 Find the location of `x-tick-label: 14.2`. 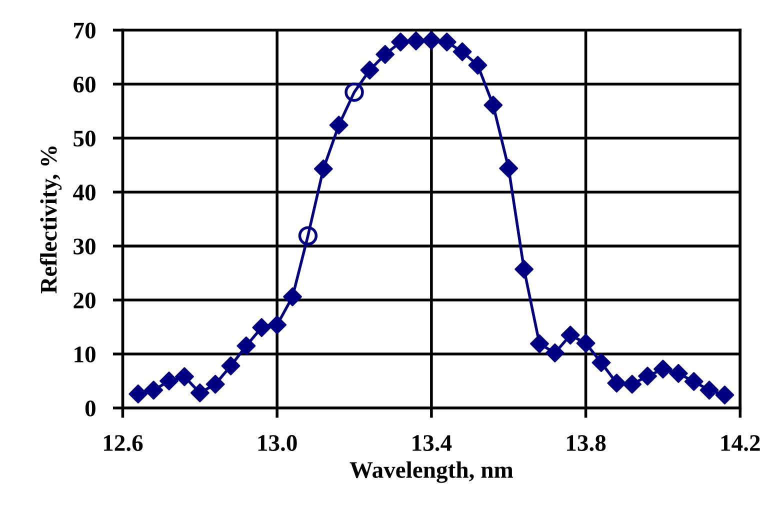

x-tick-label: 14.2 is located at coordinates (740, 443).